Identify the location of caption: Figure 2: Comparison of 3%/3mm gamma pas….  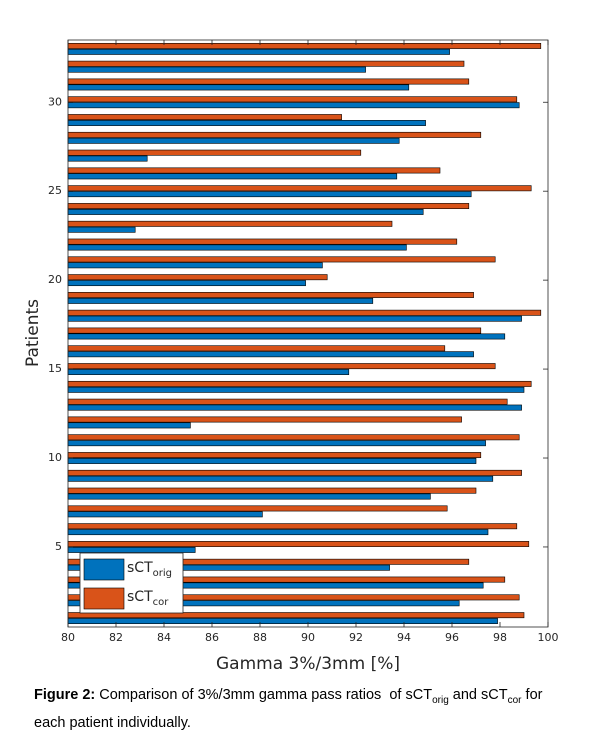
(299, 709).